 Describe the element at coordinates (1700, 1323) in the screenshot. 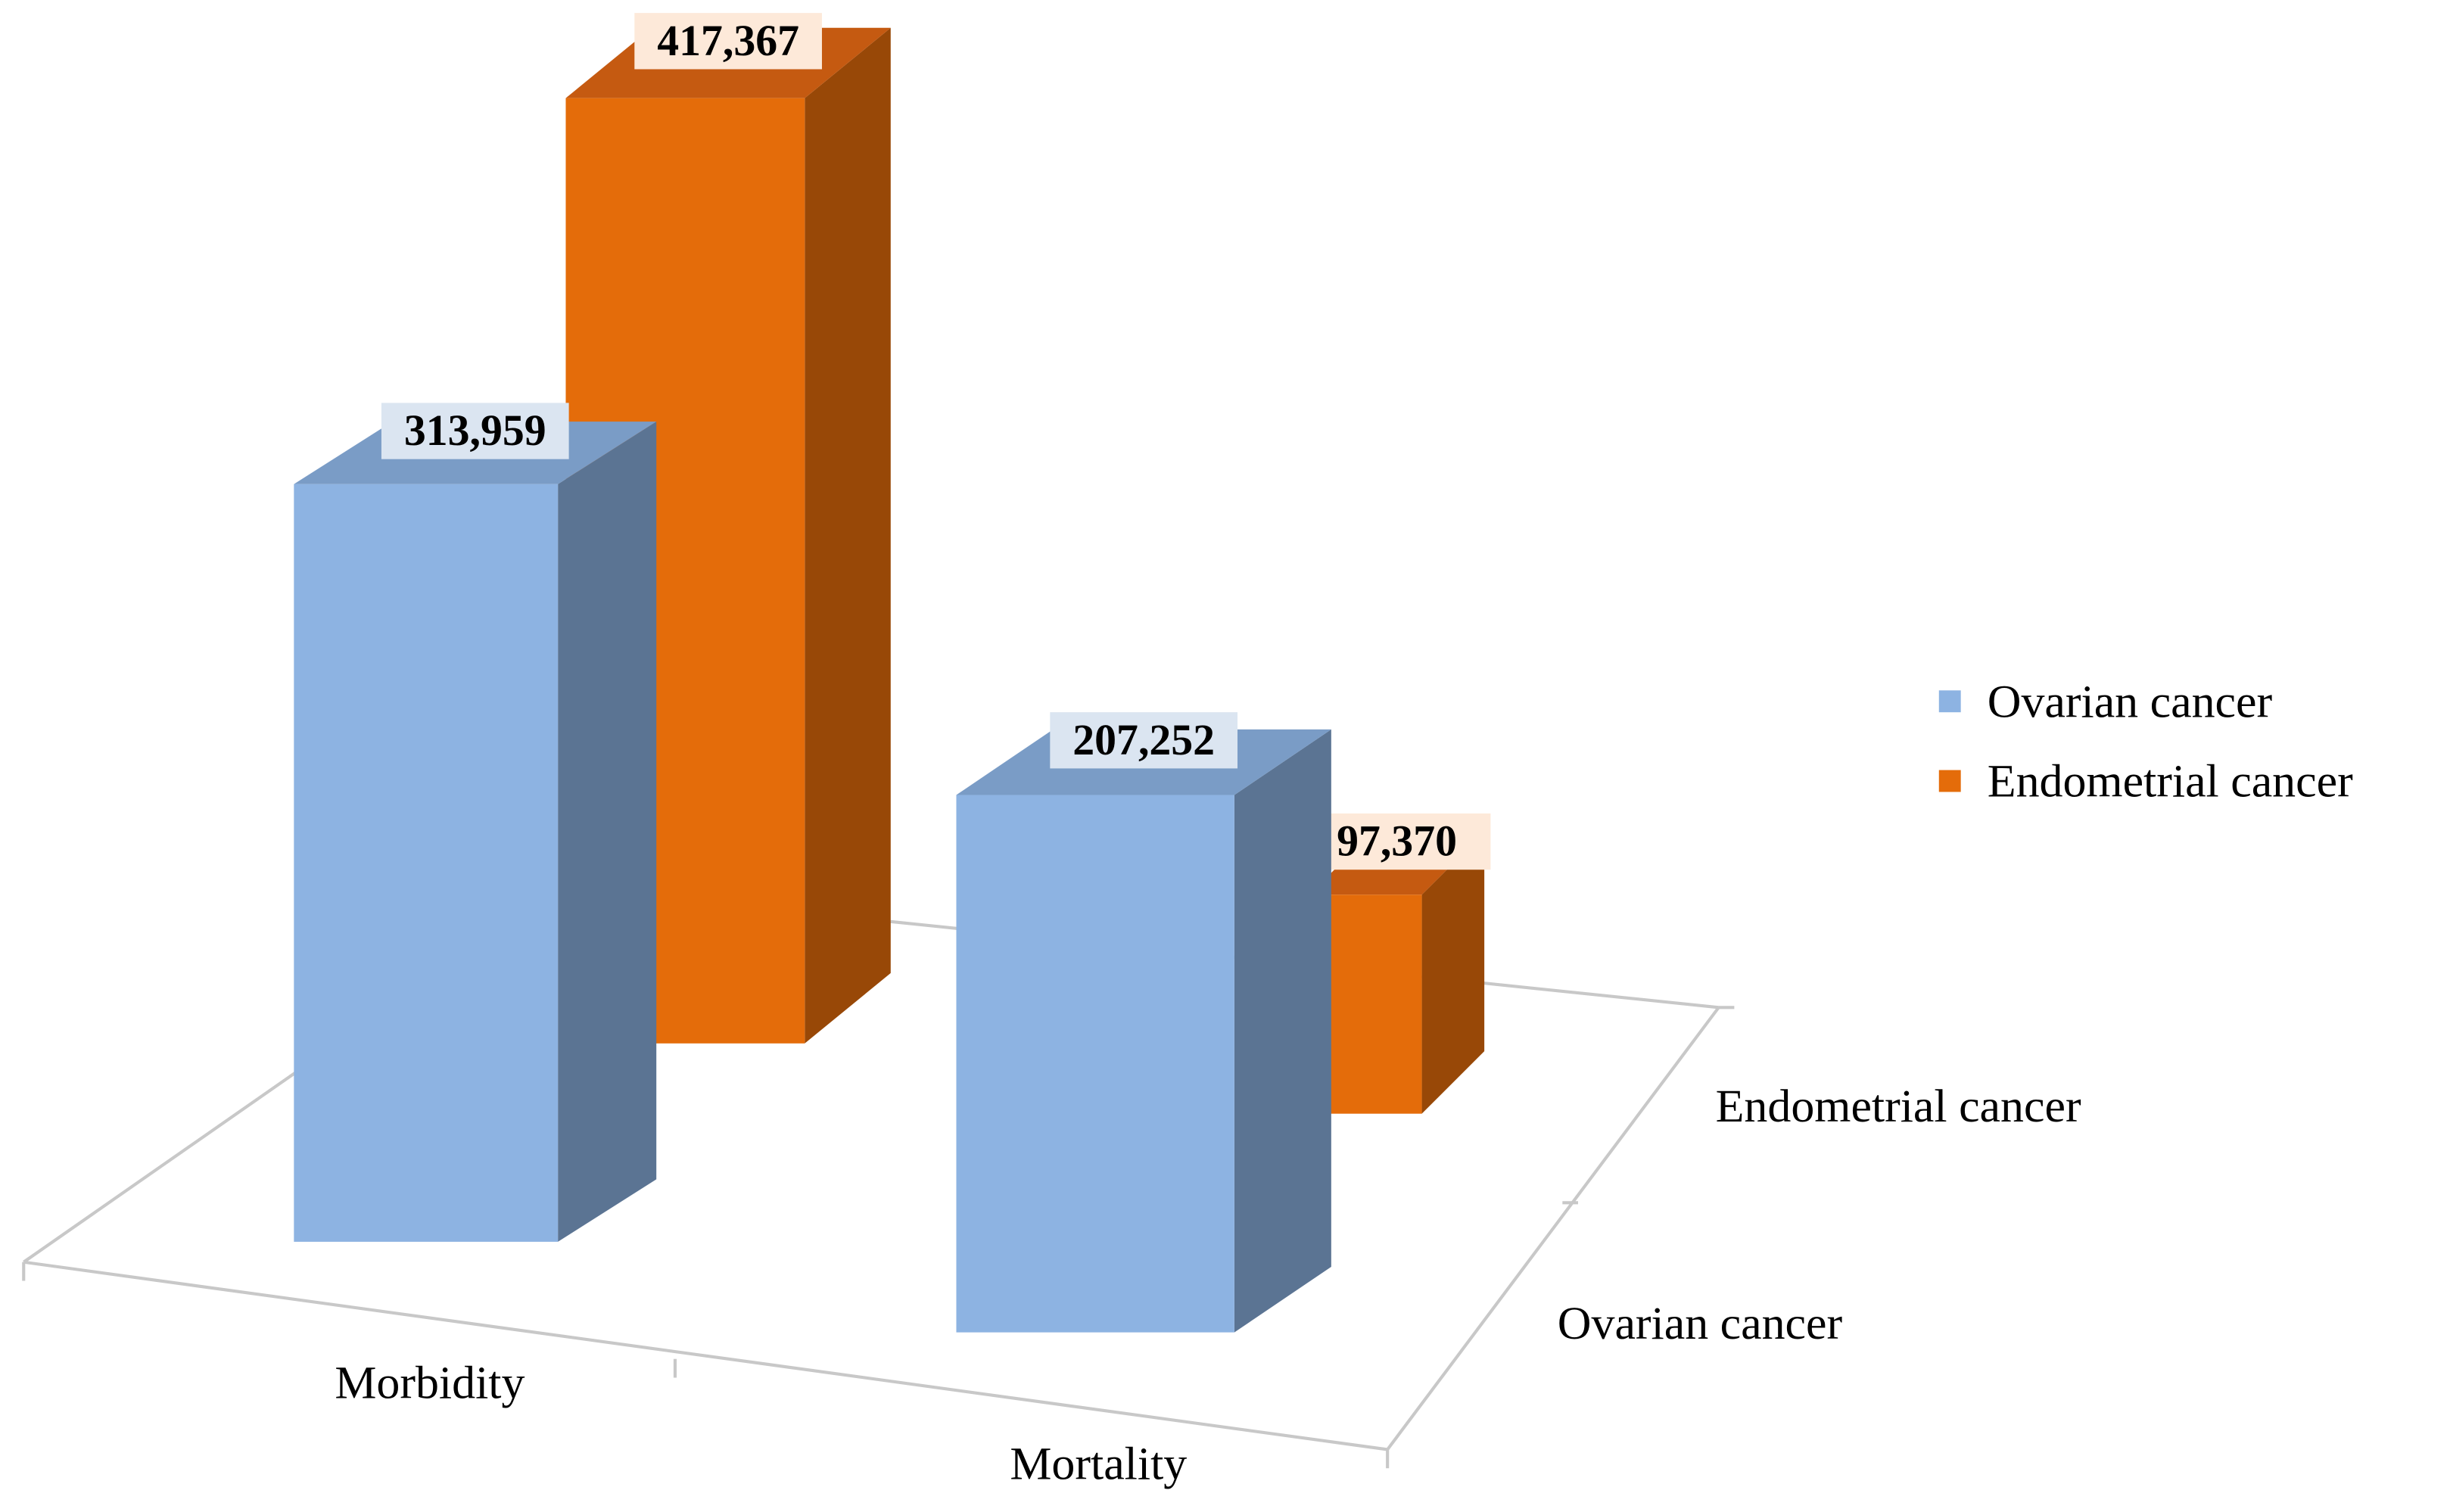

I see `depth-tick-label: Ovarian cancer` at that location.